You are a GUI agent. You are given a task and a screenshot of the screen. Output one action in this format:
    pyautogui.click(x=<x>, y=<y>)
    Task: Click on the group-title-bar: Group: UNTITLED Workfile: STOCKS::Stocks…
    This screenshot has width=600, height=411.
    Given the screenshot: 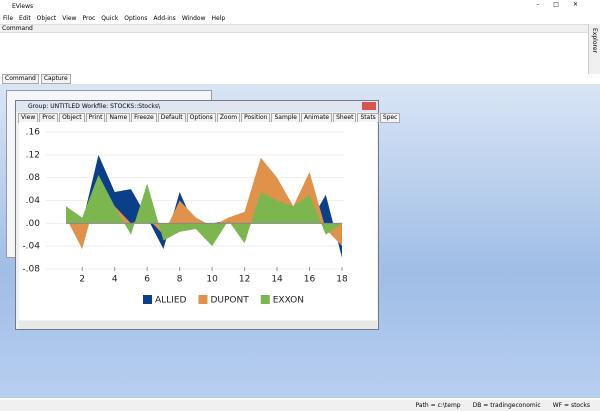 What is the action you would take?
    pyautogui.click(x=197, y=106)
    